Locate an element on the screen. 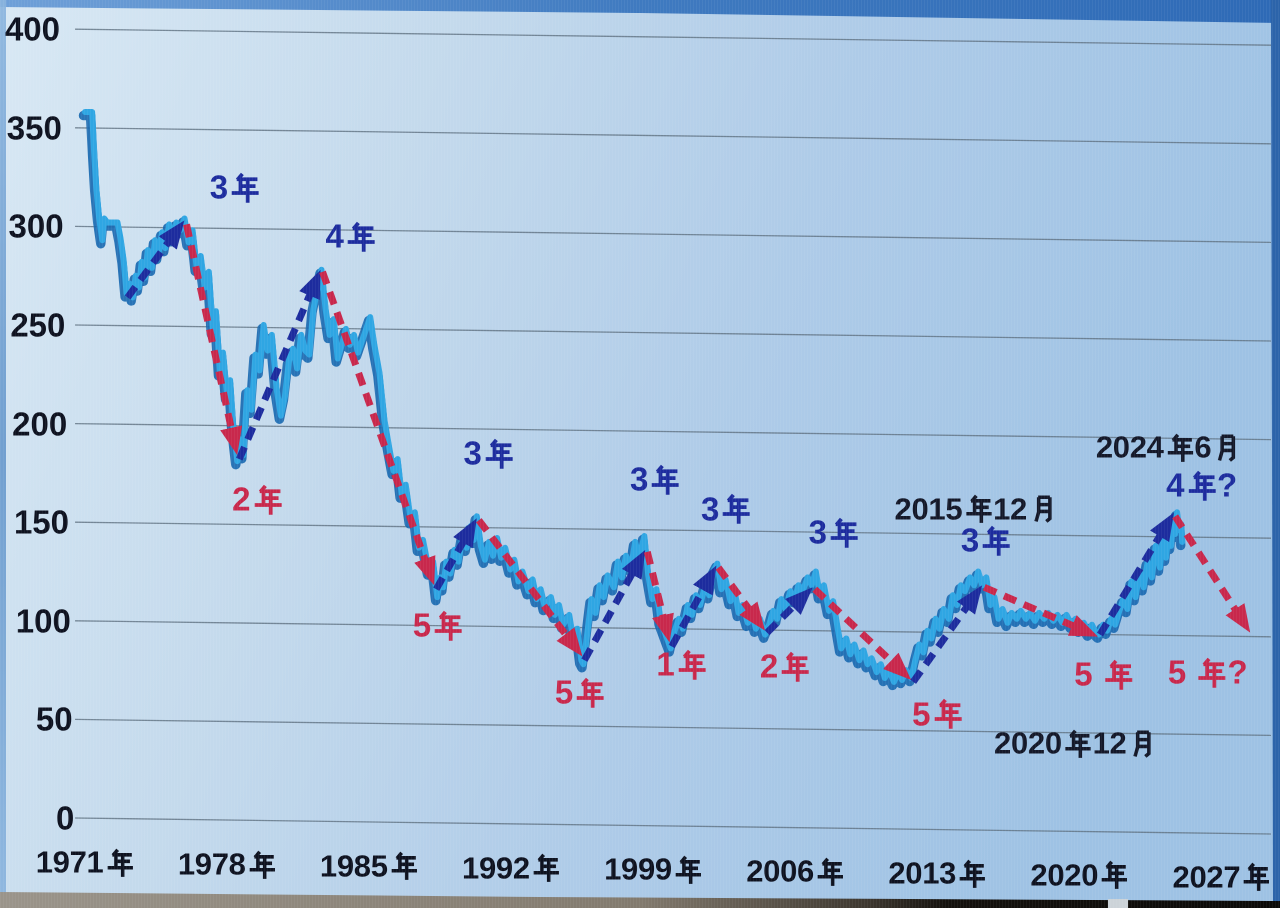 This screenshot has height=908, width=1280. cycle-label-up-6: 3 is located at coordinates (655, 478).